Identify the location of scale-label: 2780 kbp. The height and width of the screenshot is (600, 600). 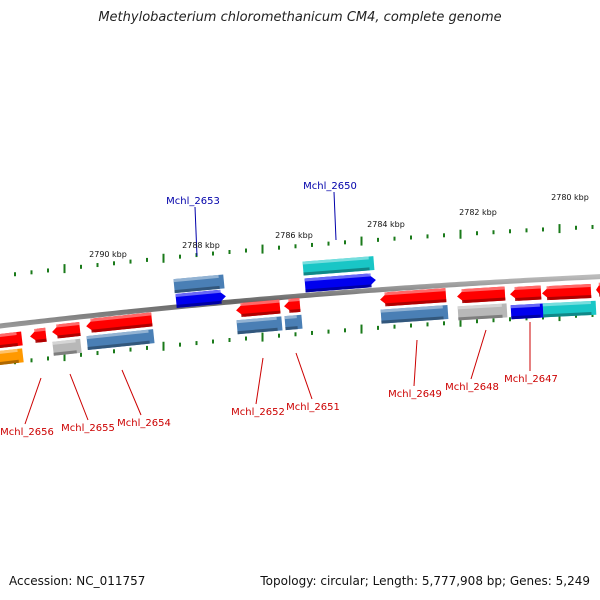
(570, 197).